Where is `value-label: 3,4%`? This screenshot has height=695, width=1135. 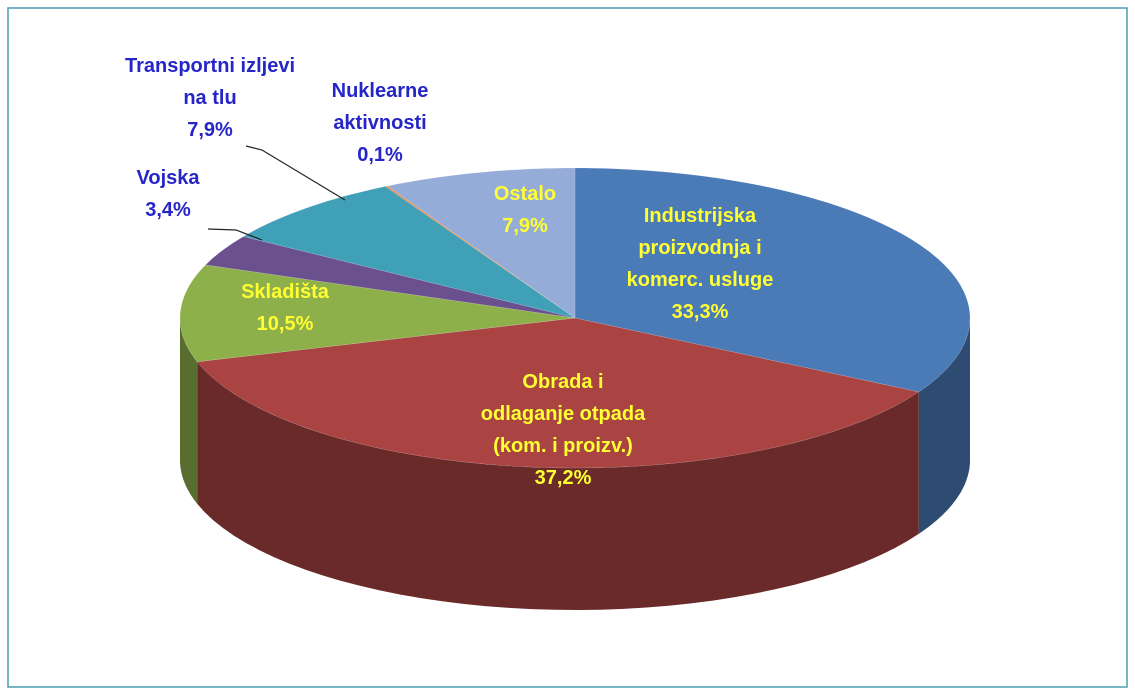
value-label: 3,4% is located at coordinates (168, 210).